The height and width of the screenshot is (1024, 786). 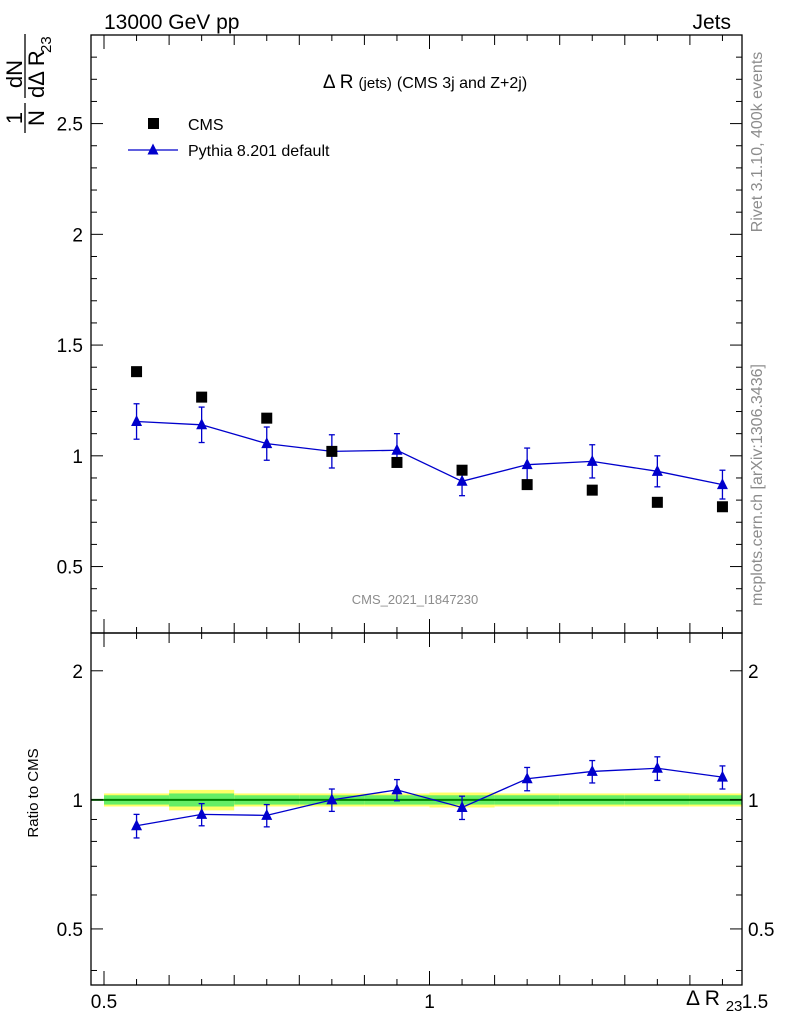 I want to click on ratio-y-tick-label-right: 2, so click(x=753, y=672).